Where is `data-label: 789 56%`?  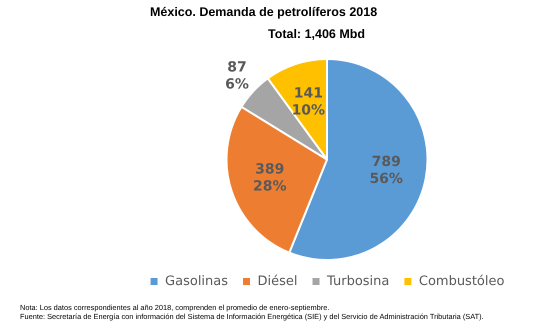 data-label: 789 56% is located at coordinates (386, 171).